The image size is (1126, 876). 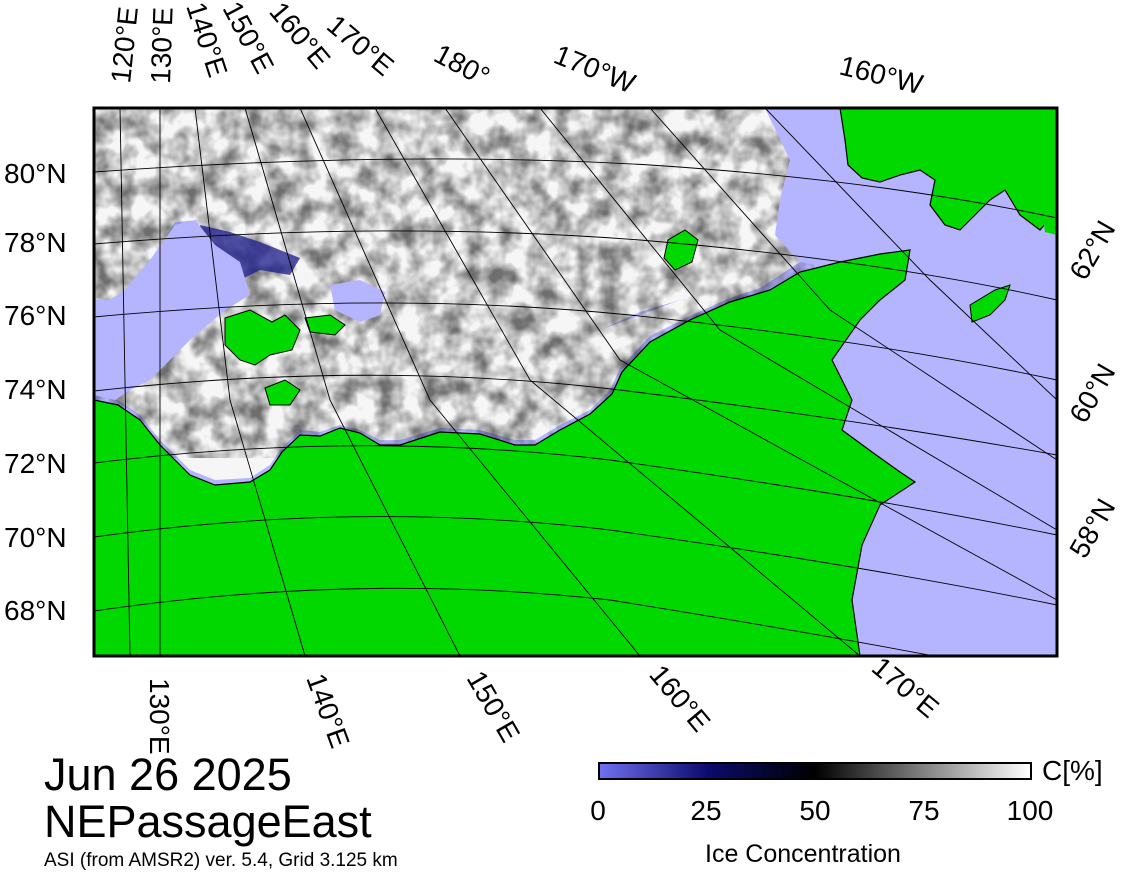 I want to click on product-info: ASI (from AMSR2) ver. 5.4, Grid 3.125 km, so click(x=221, y=860).